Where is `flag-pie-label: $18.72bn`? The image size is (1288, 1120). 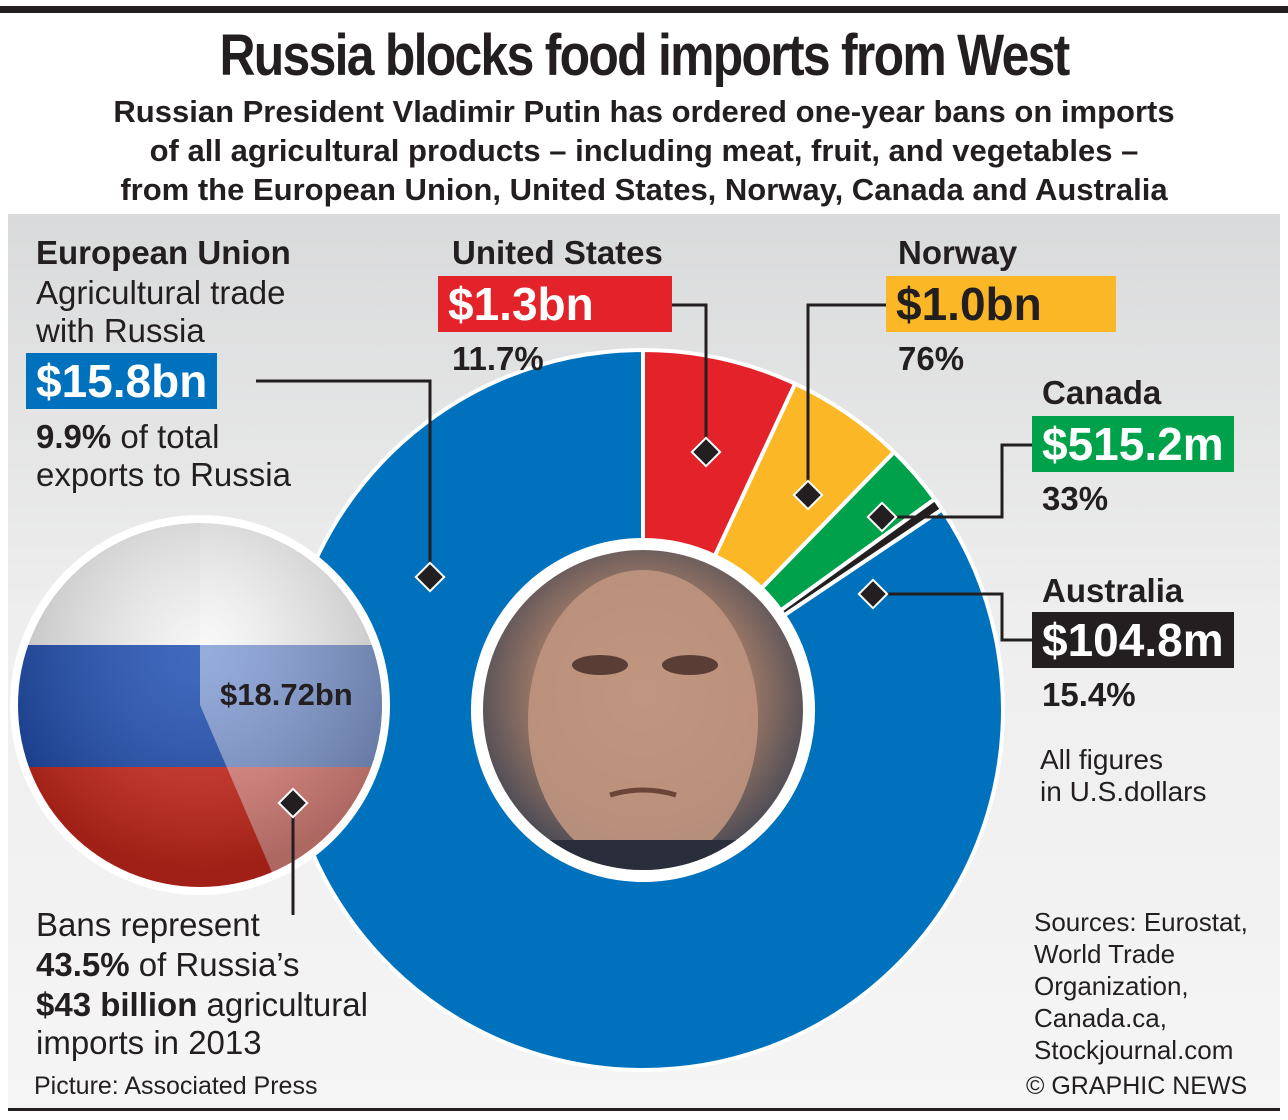 flag-pie-label: $18.72bn is located at coordinates (286, 694).